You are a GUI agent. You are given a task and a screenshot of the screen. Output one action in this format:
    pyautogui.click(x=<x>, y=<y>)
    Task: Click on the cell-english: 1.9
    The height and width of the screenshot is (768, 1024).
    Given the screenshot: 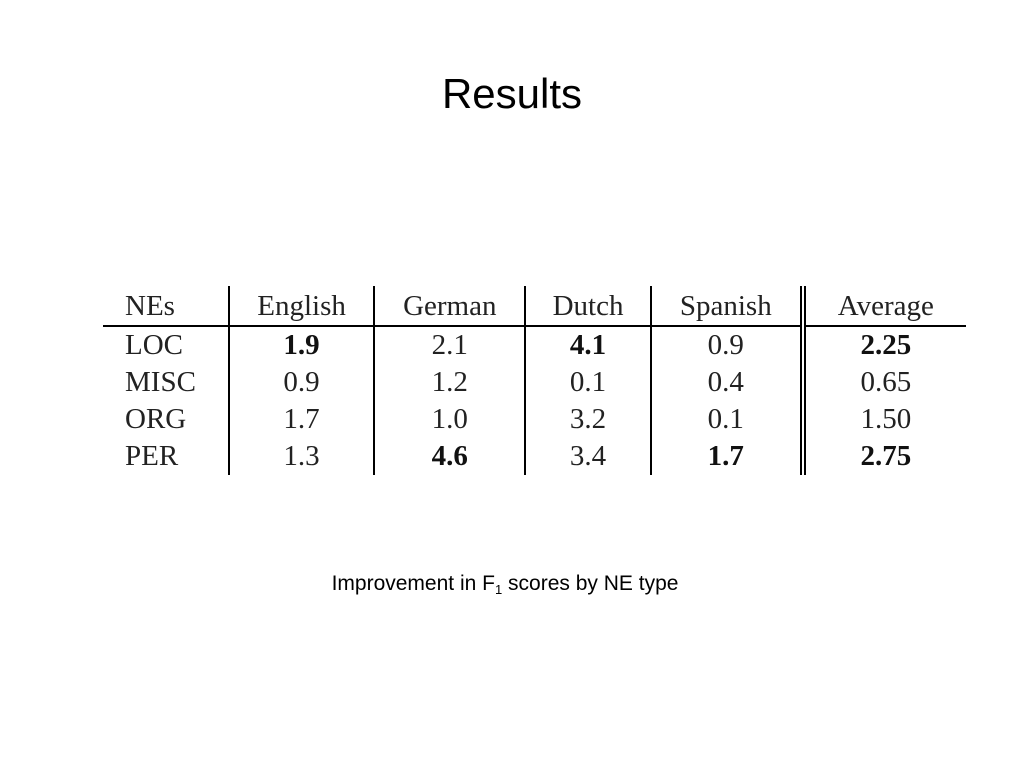 What is the action you would take?
    pyautogui.click(x=302, y=345)
    